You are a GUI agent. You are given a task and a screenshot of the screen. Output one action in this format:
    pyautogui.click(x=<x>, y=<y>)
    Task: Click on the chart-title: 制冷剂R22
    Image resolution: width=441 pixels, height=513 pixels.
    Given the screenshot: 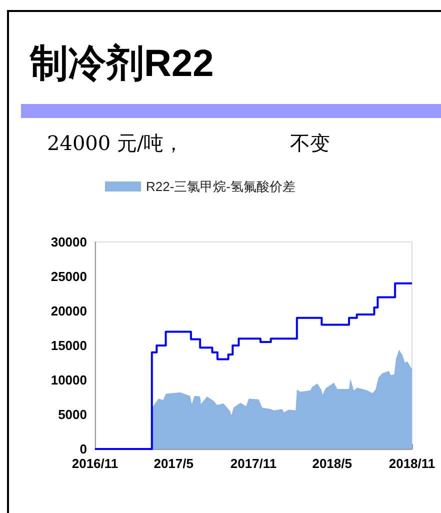 What is the action you would take?
    pyautogui.click(x=121, y=63)
    